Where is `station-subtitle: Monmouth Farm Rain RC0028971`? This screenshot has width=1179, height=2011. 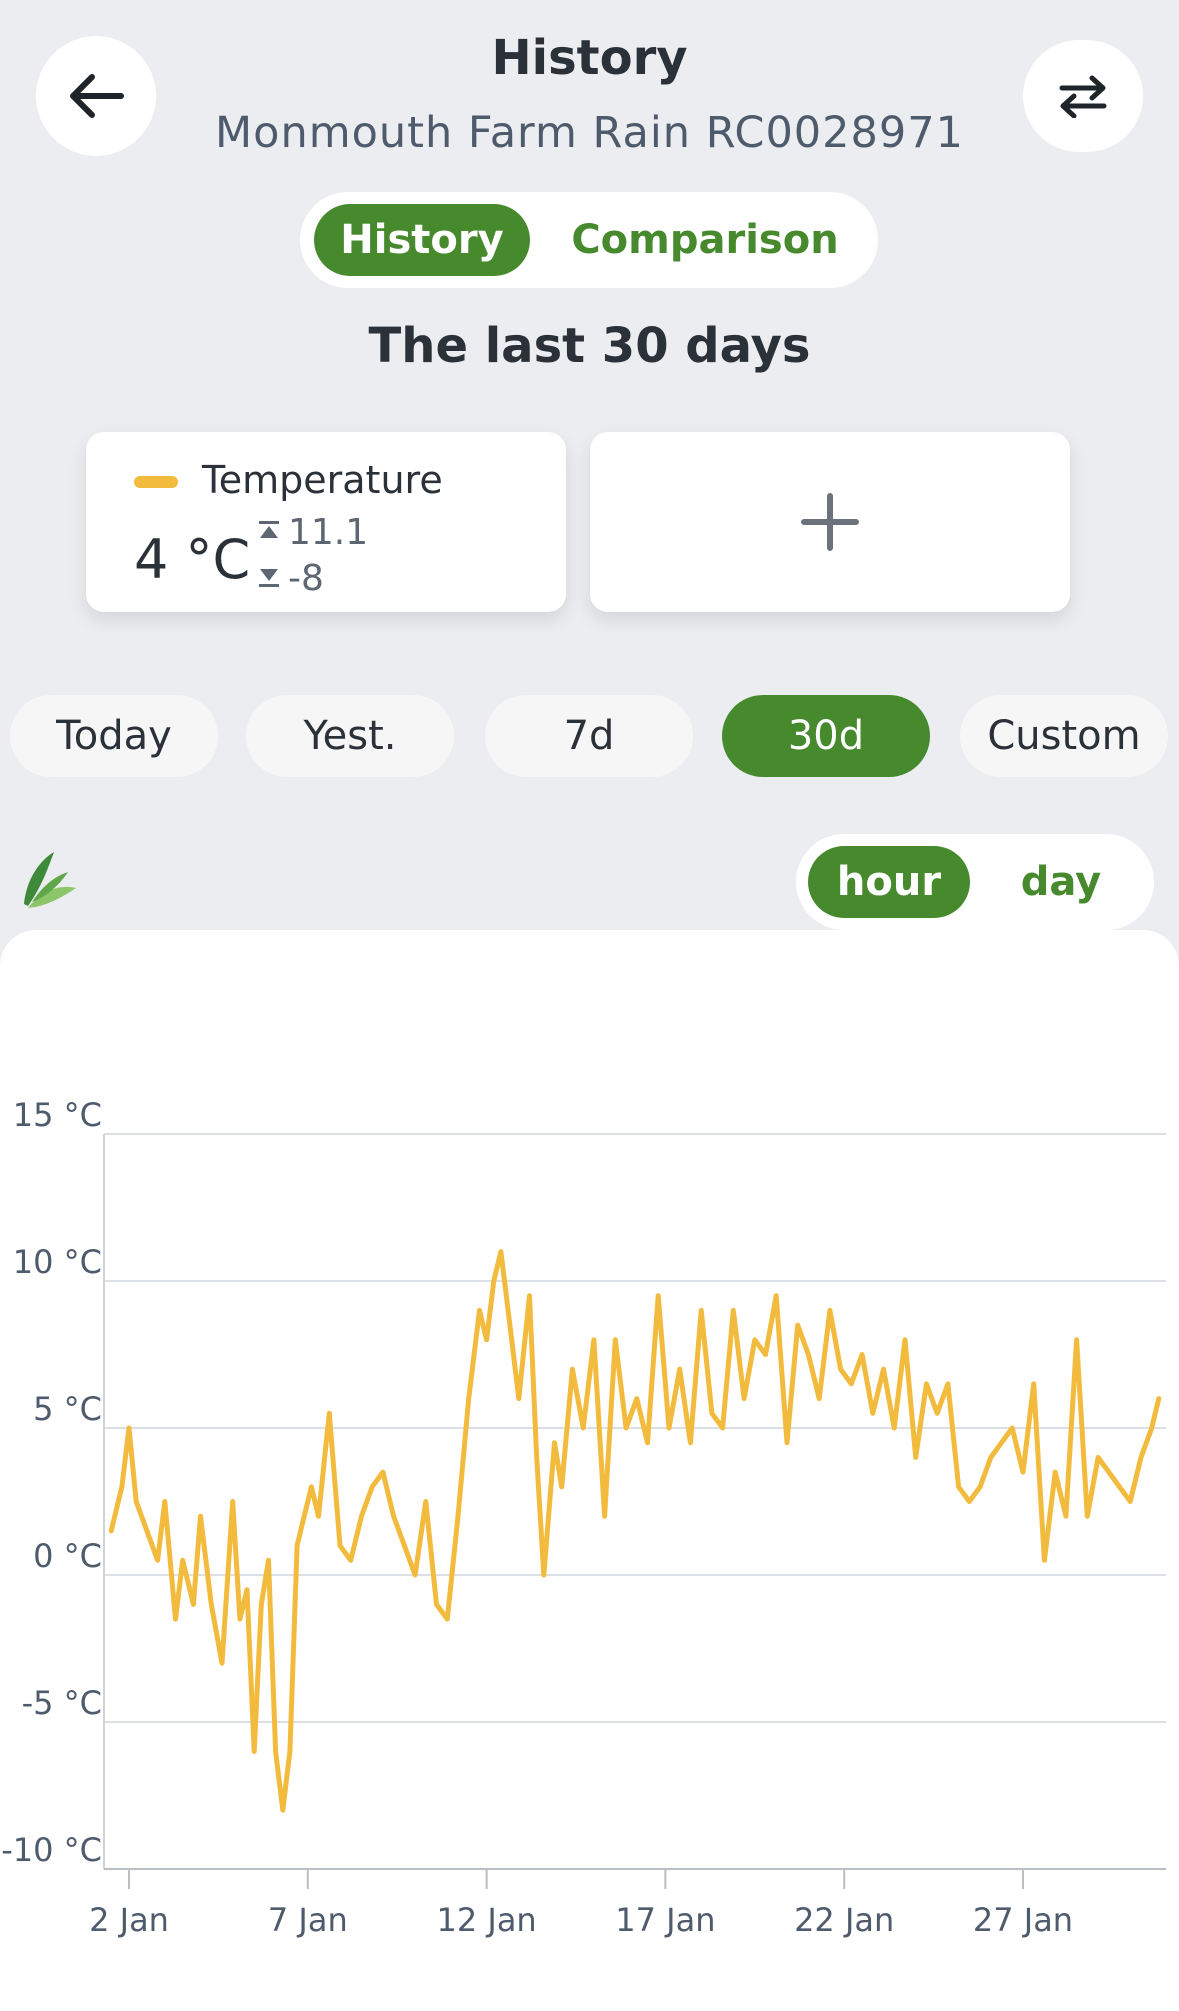
station-subtitle: Monmouth Farm Rain RC0028971 is located at coordinates (589, 133).